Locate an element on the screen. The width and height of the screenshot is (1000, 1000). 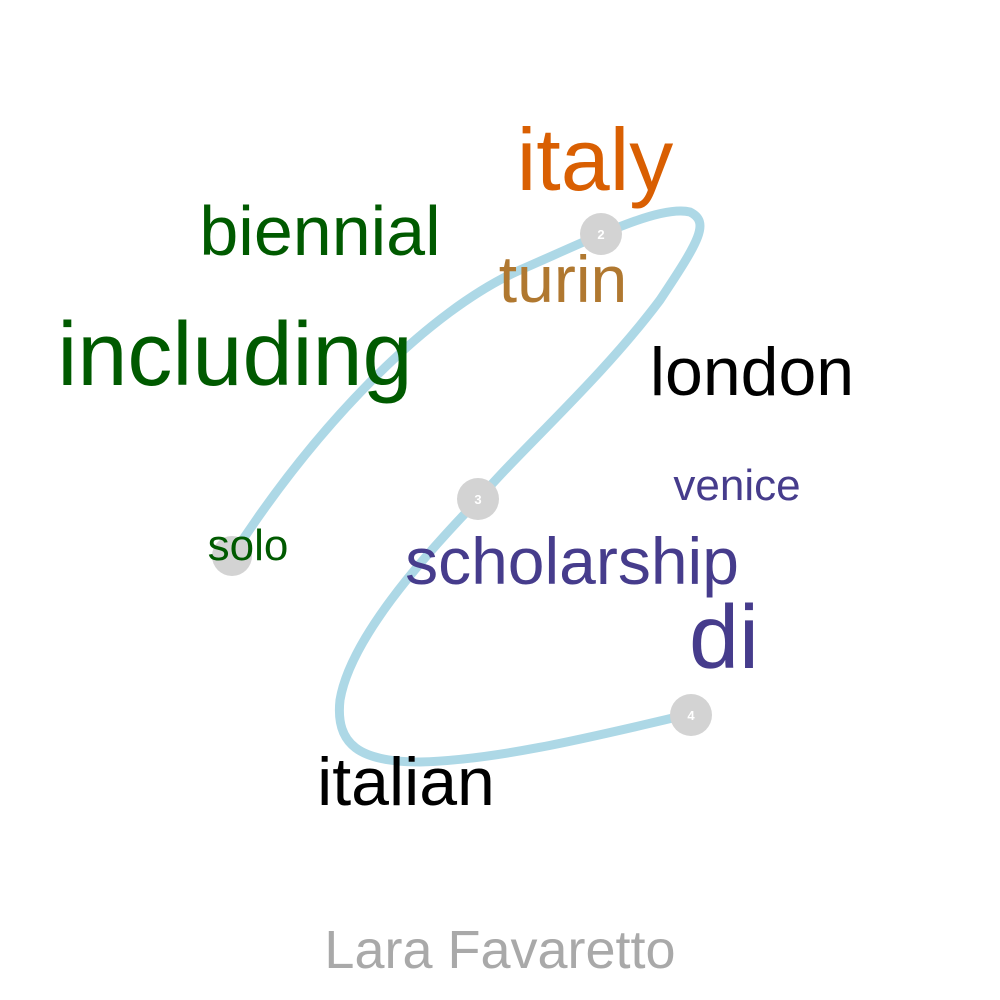
word-di: di is located at coordinates (724, 638).